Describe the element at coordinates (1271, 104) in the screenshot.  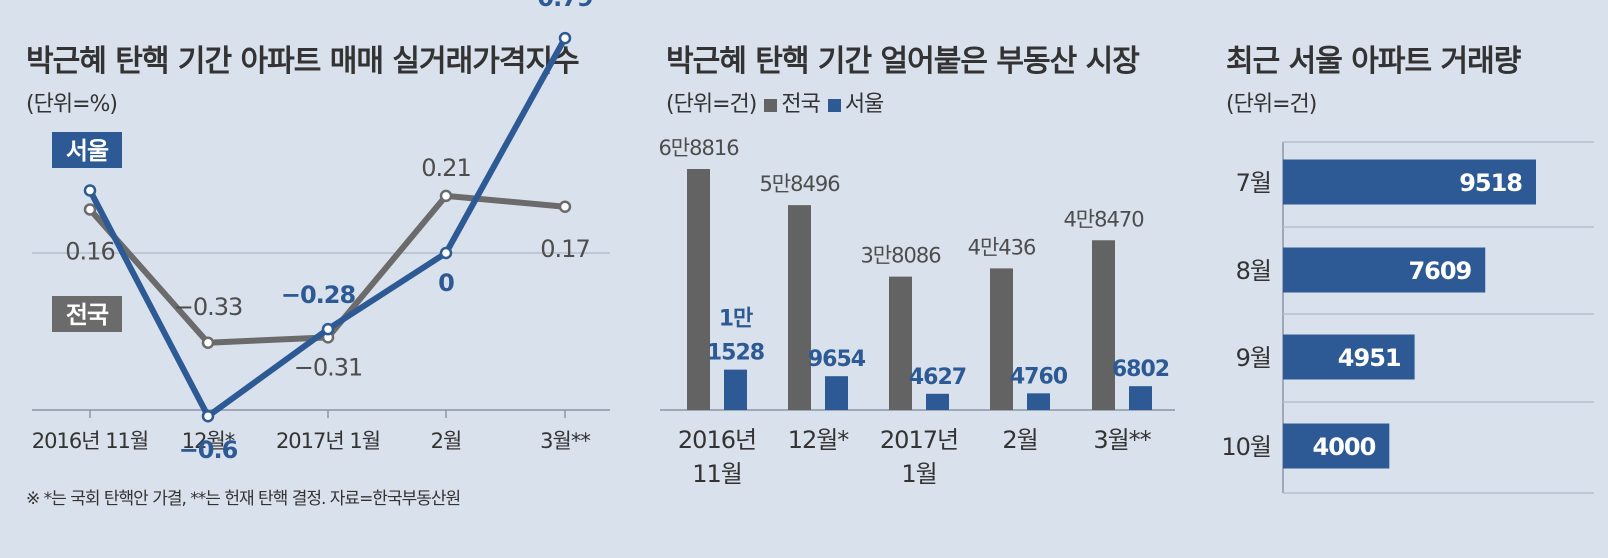
I see `hbar-chart-unit: (단위=건)` at that location.